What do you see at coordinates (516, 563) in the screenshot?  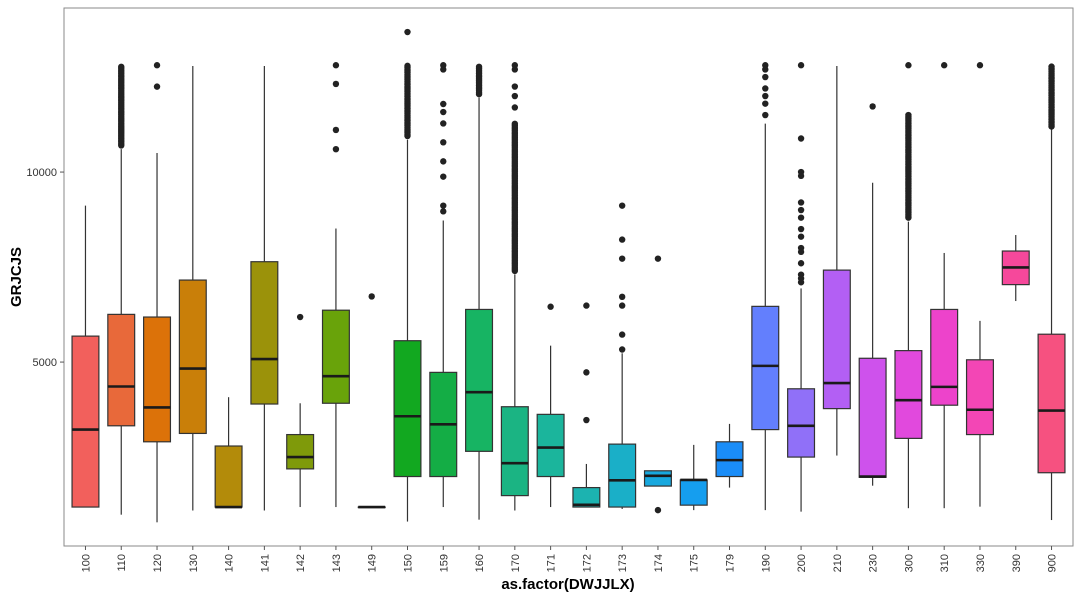 I see `x-tick-label: 170` at bounding box center [516, 563].